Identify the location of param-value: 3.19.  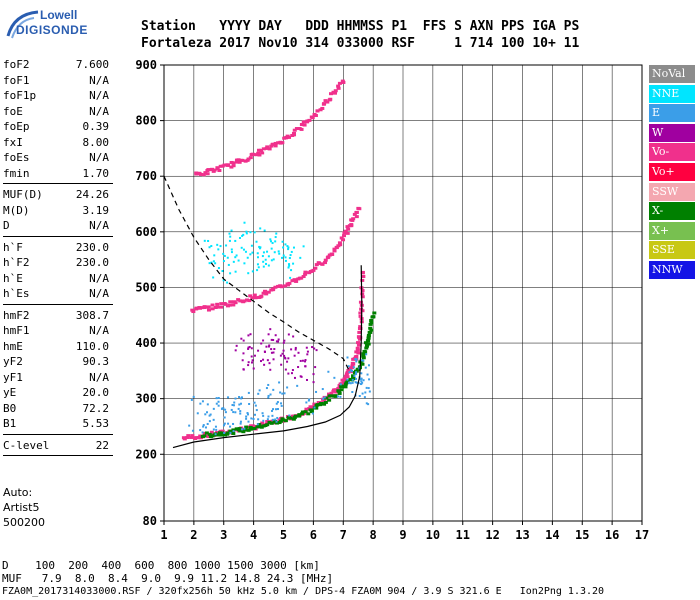
(96, 210).